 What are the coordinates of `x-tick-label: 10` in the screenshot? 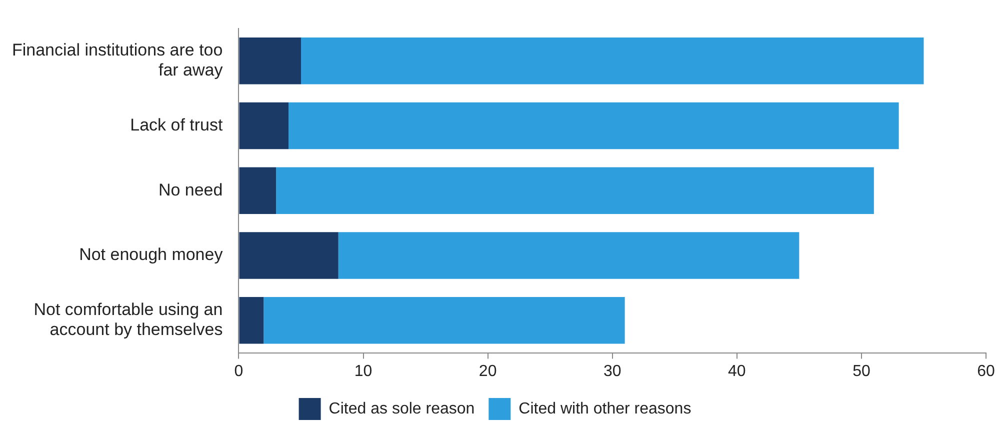 It's located at (363, 371).